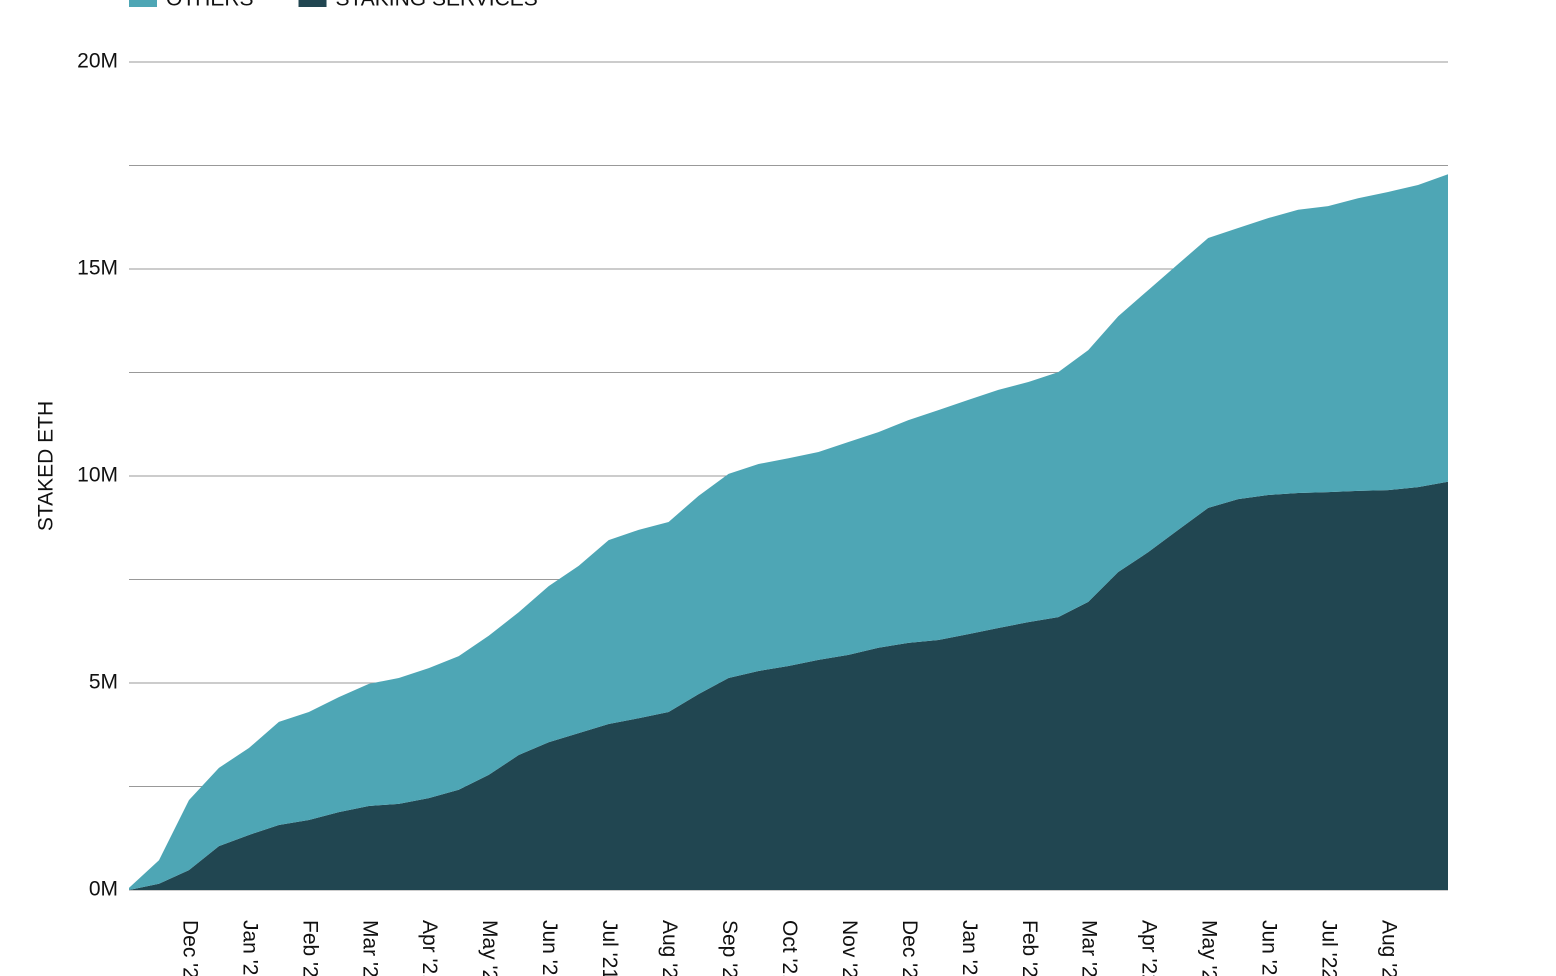 The image size is (1556, 976). I want to click on y-tick-label: 15M, so click(97, 268).